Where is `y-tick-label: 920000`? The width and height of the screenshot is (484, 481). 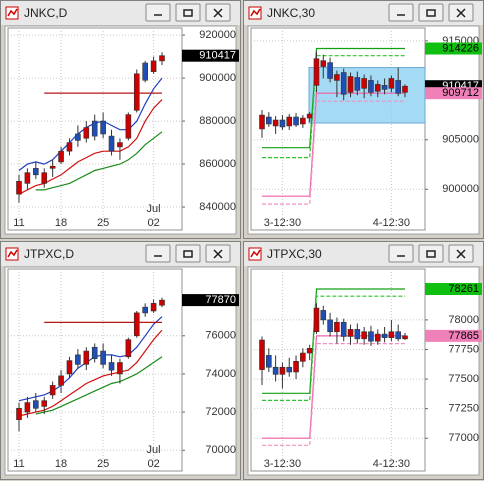
y-tick-label: 920000 is located at coordinates (217, 35).